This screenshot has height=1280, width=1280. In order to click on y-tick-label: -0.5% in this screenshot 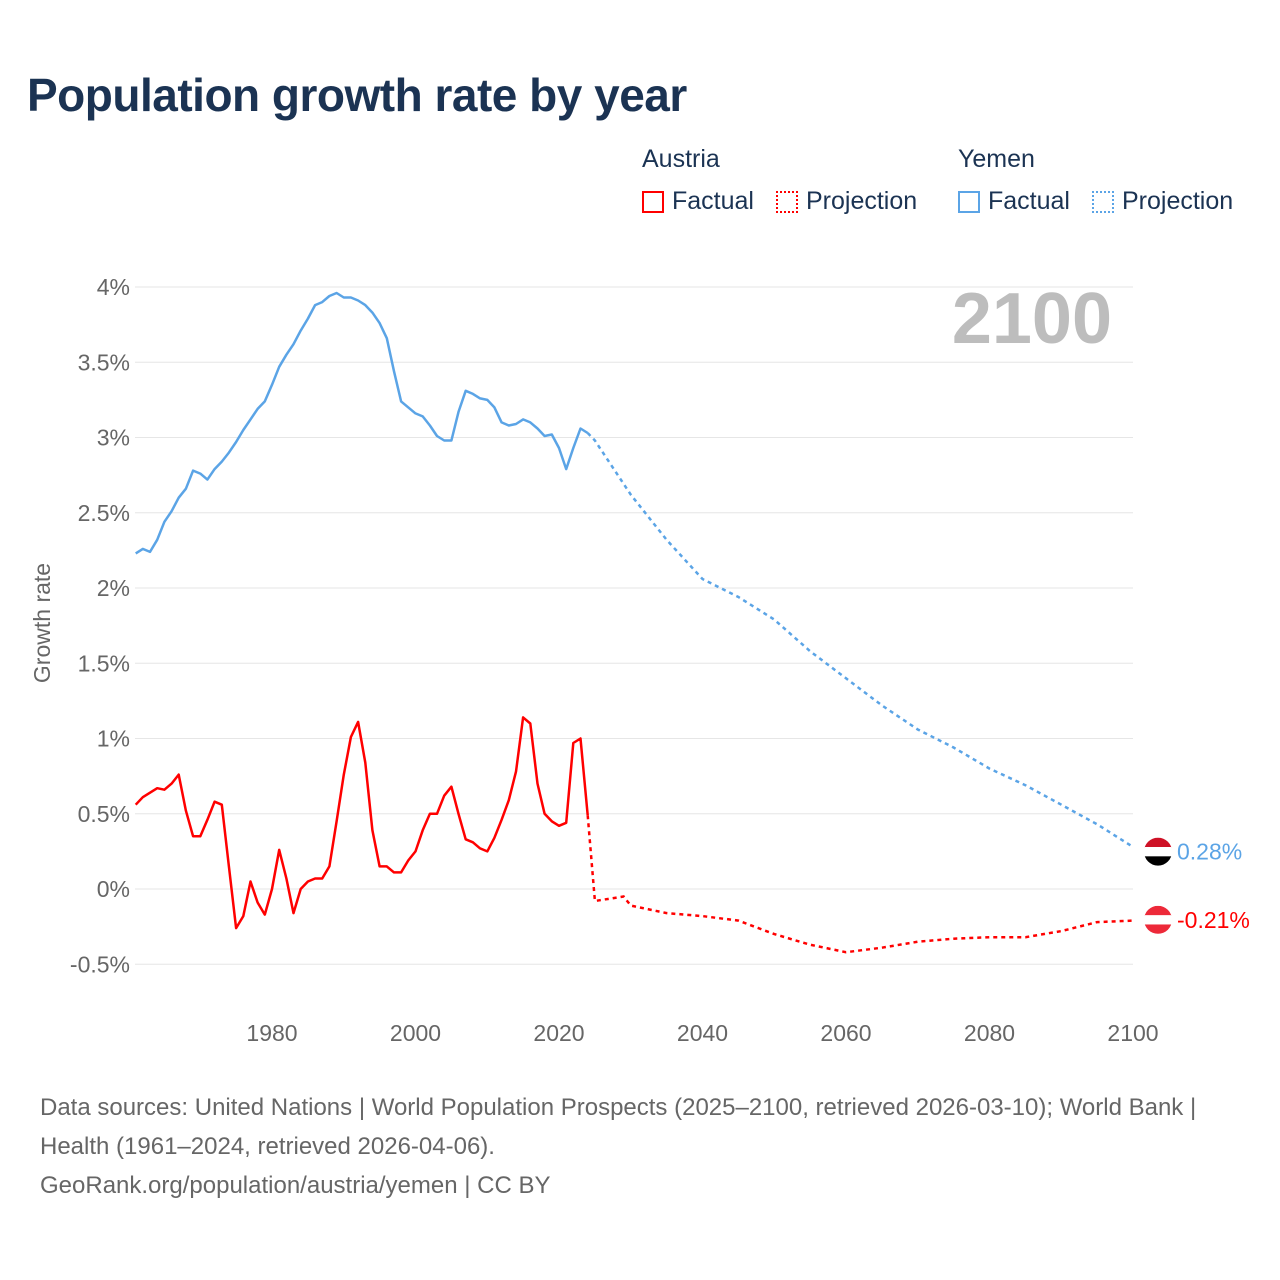, I will do `click(100, 964)`.